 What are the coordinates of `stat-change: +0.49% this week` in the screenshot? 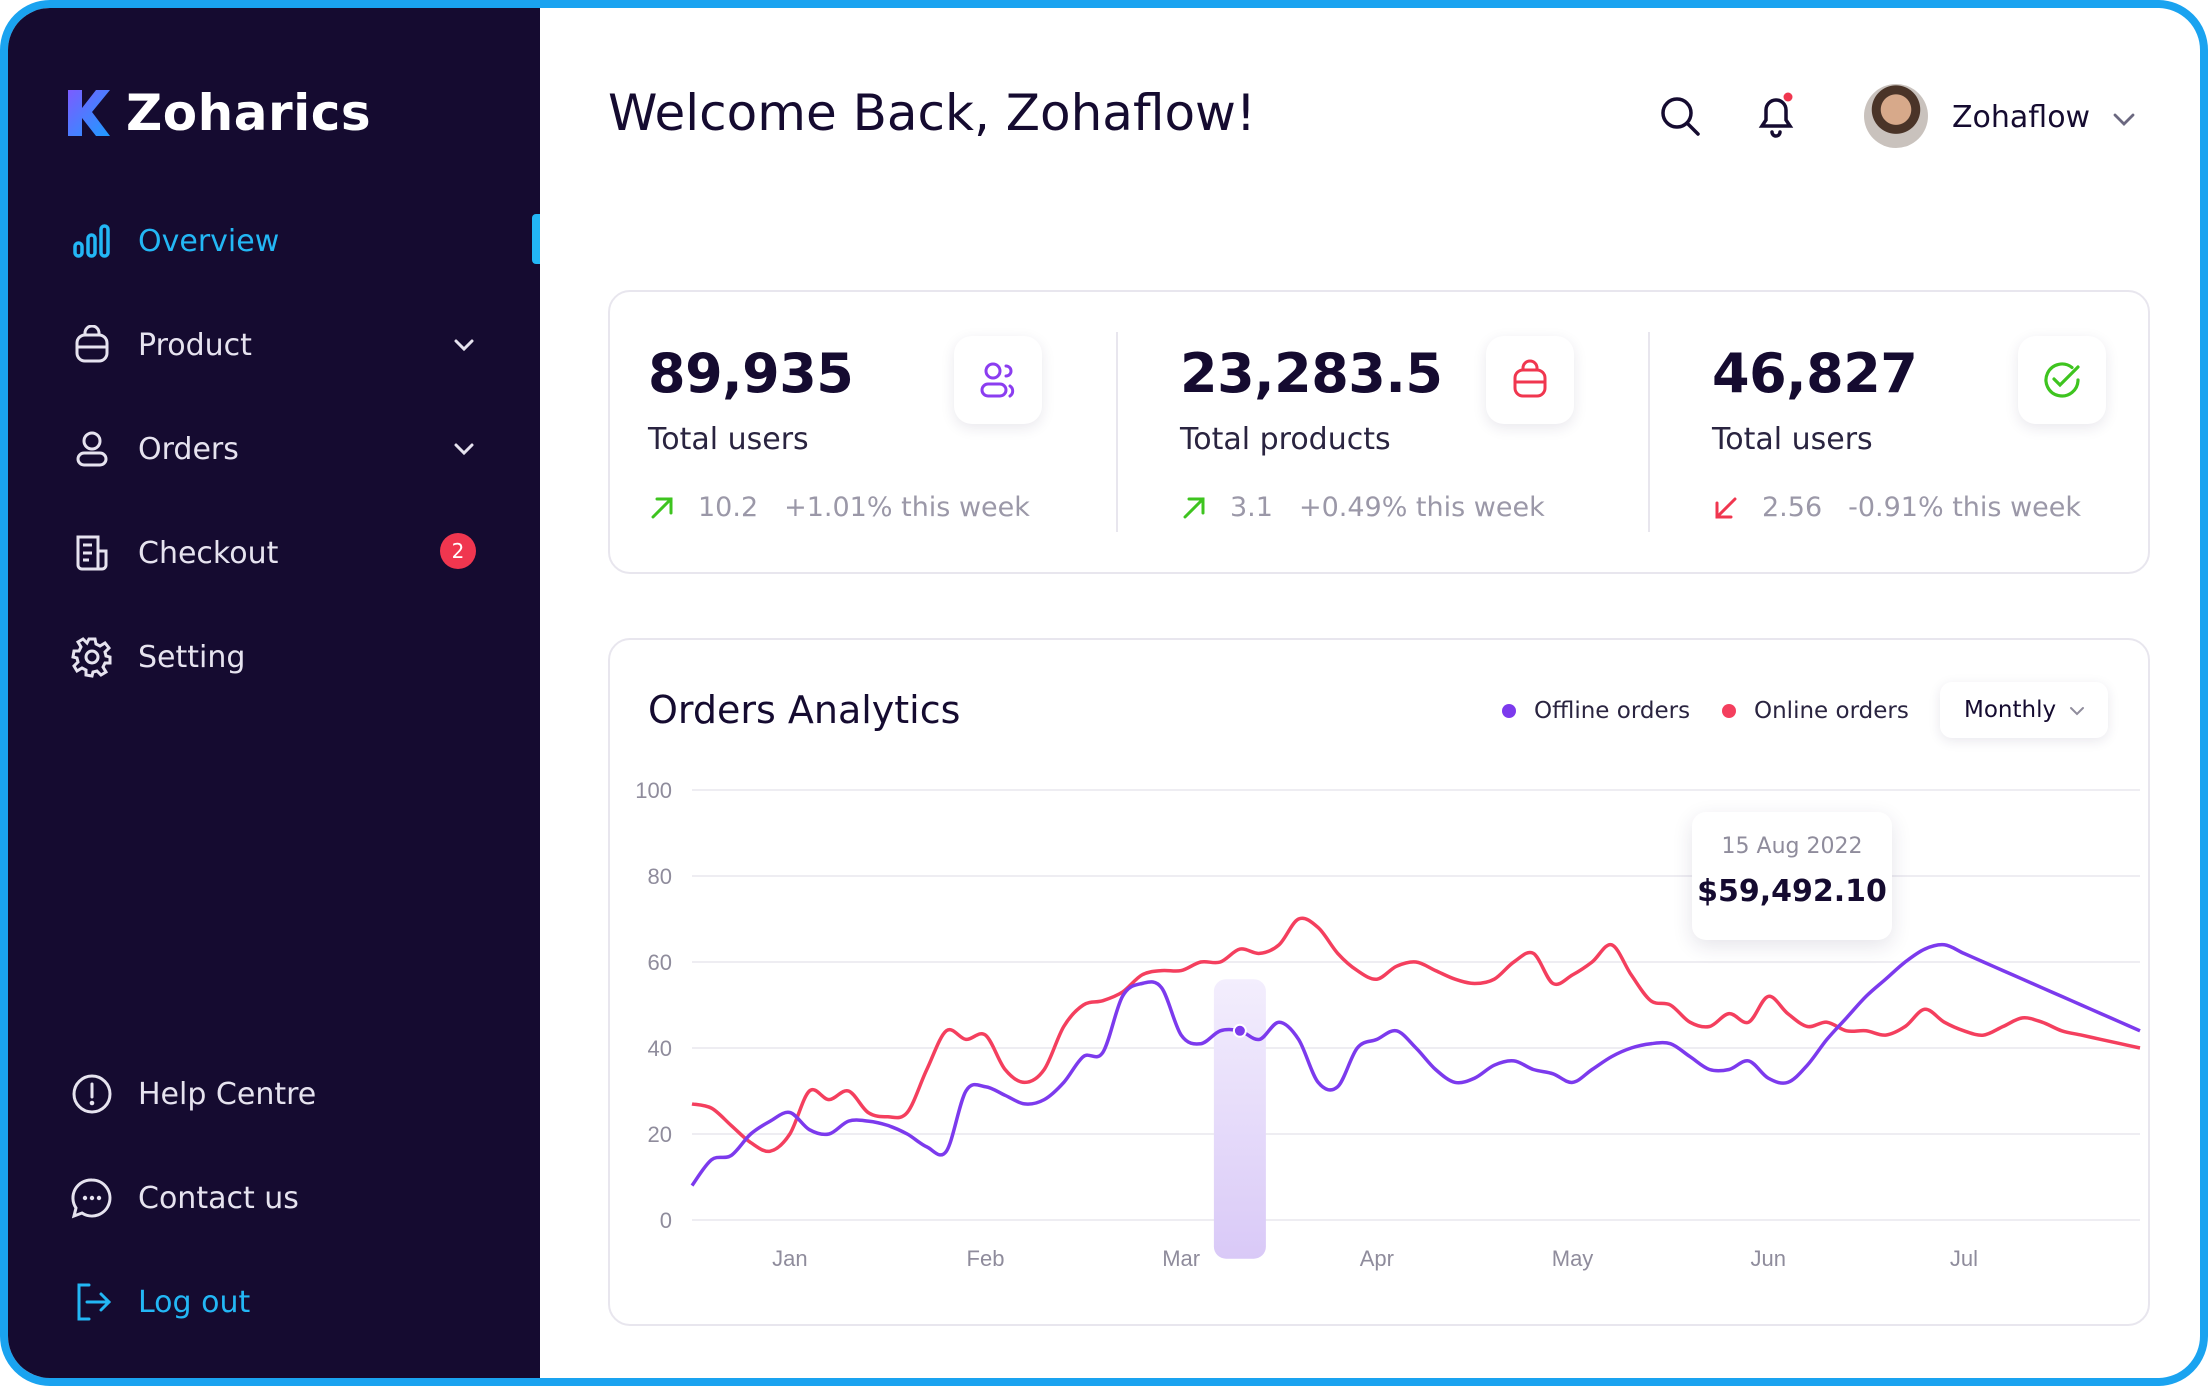 It's located at (1421, 507).